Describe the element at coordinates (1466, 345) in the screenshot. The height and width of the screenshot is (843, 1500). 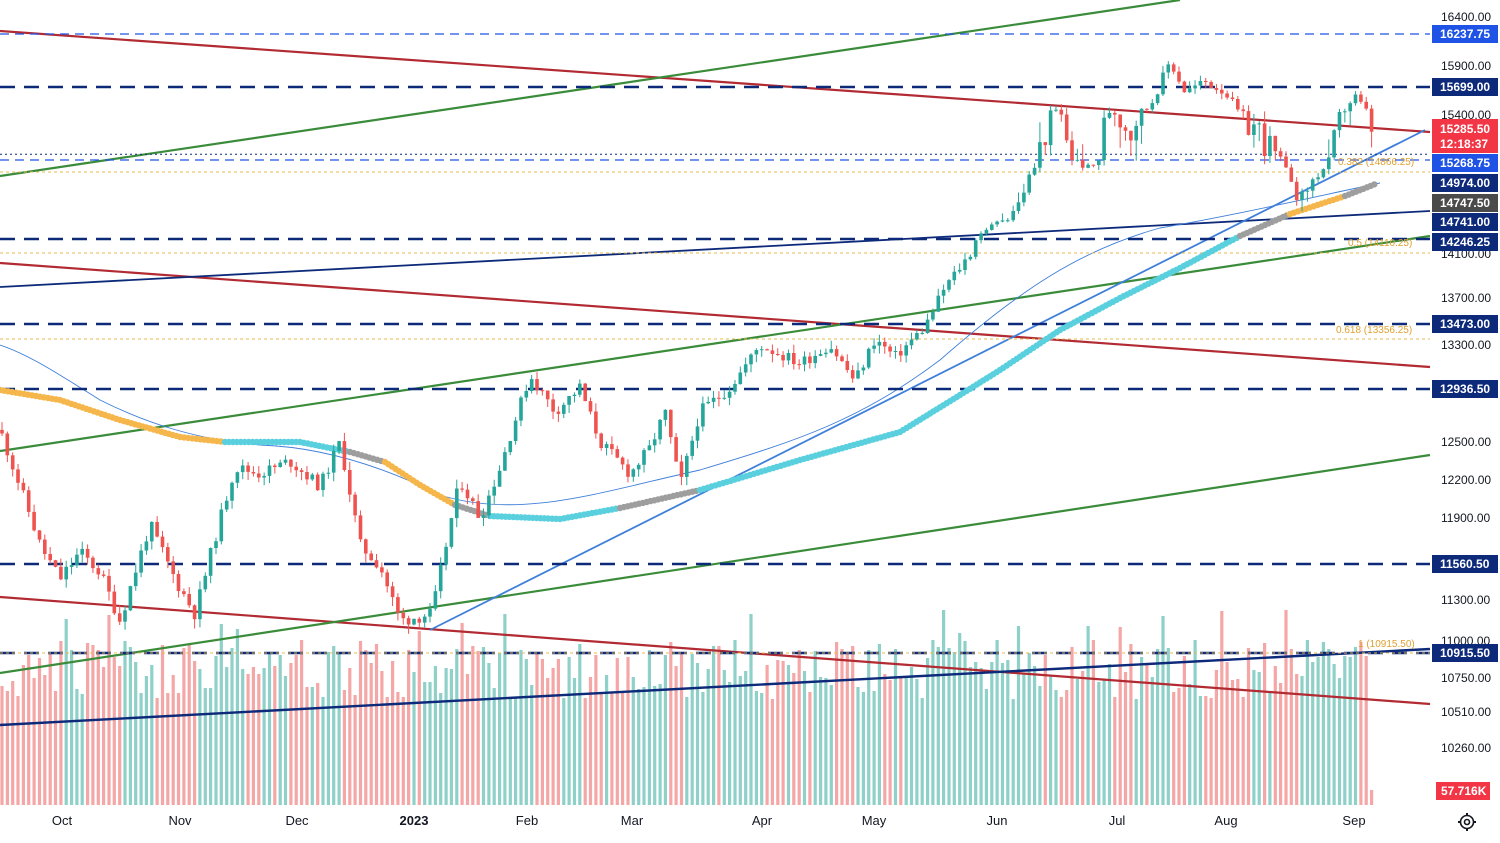
I see `y-tick-label: 13300.00` at that location.